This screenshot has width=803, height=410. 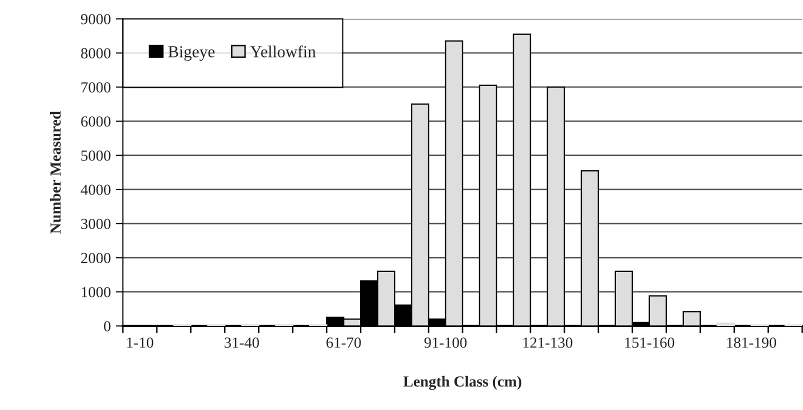 I want to click on y-tick-label: 3000, so click(x=95, y=224).